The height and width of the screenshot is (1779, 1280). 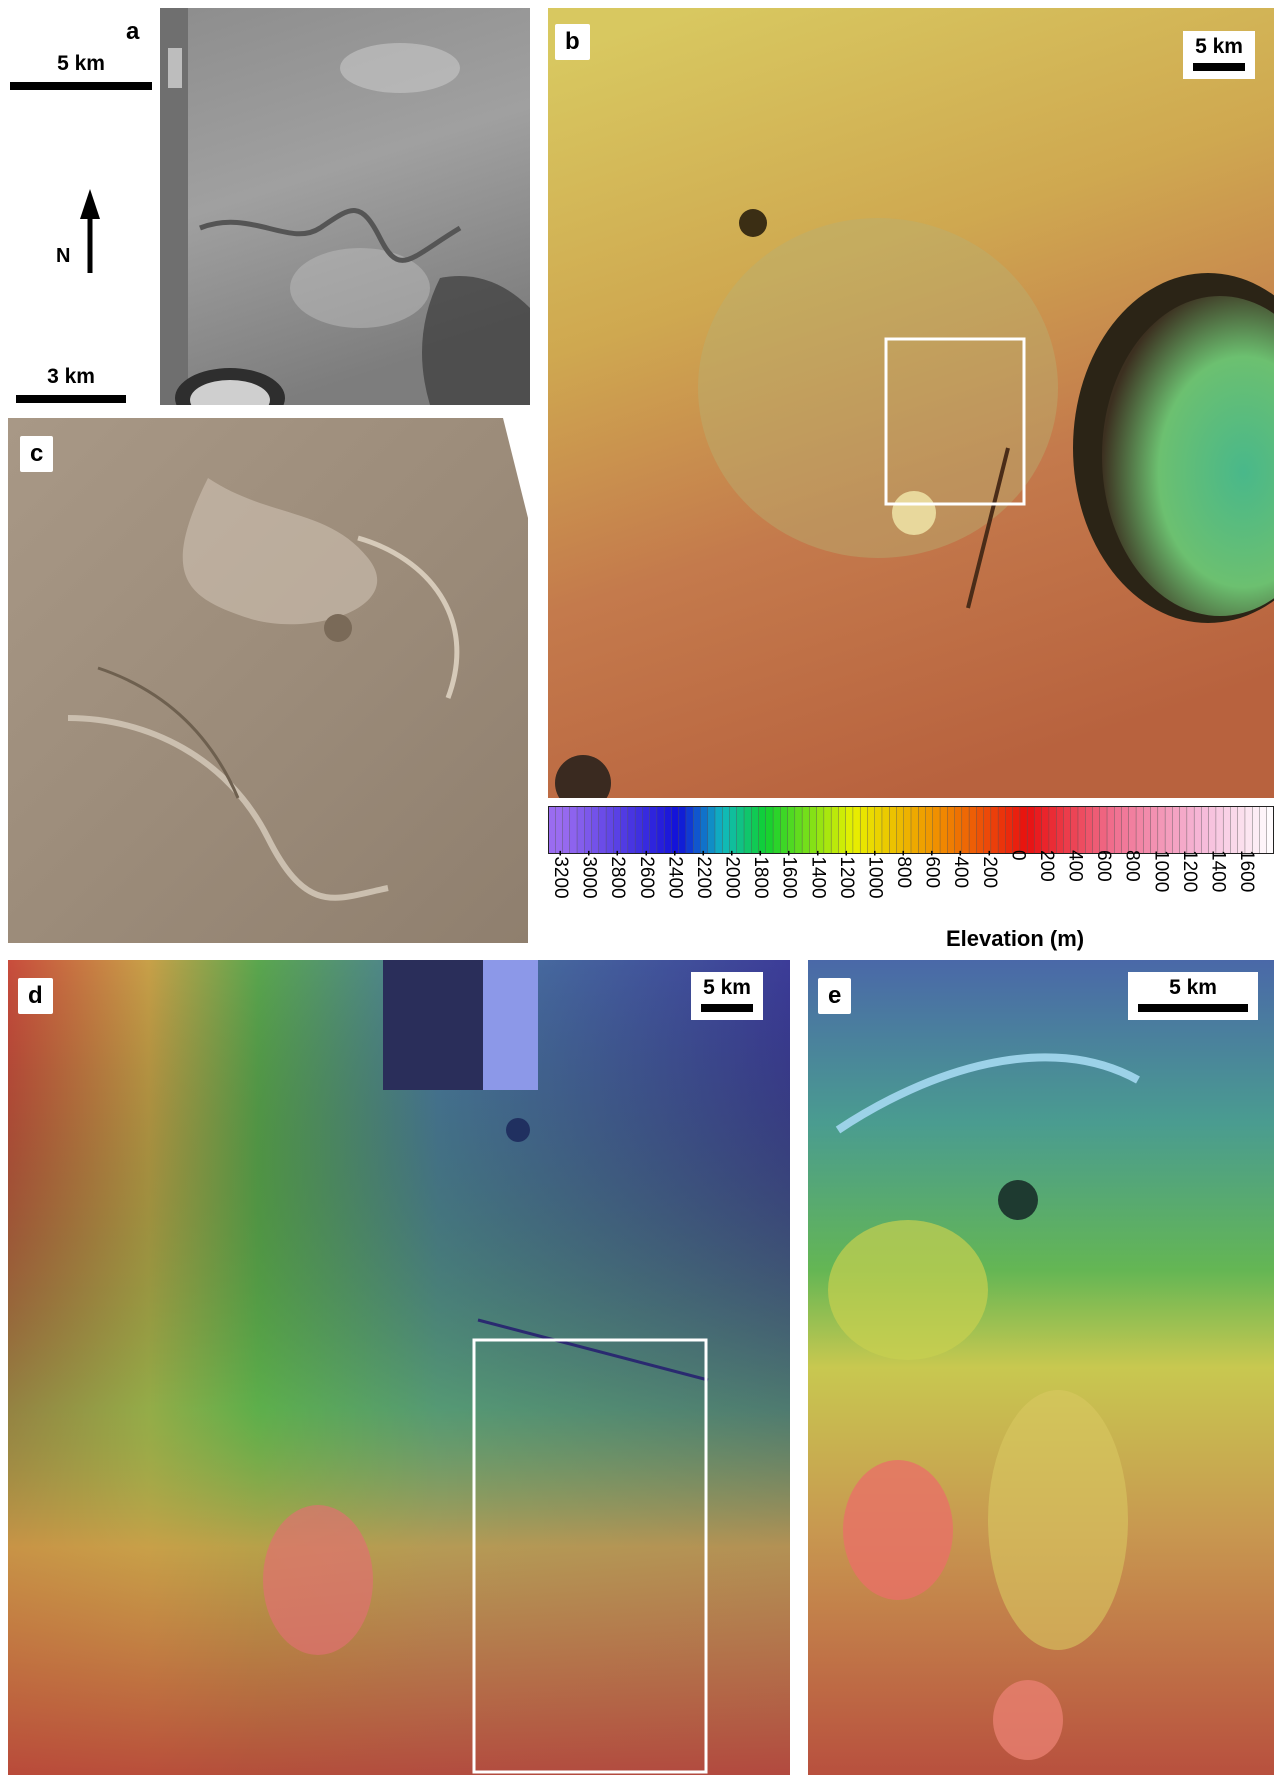 I want to click on colorbar-tick-label: 1600, so click(x=1246, y=871).